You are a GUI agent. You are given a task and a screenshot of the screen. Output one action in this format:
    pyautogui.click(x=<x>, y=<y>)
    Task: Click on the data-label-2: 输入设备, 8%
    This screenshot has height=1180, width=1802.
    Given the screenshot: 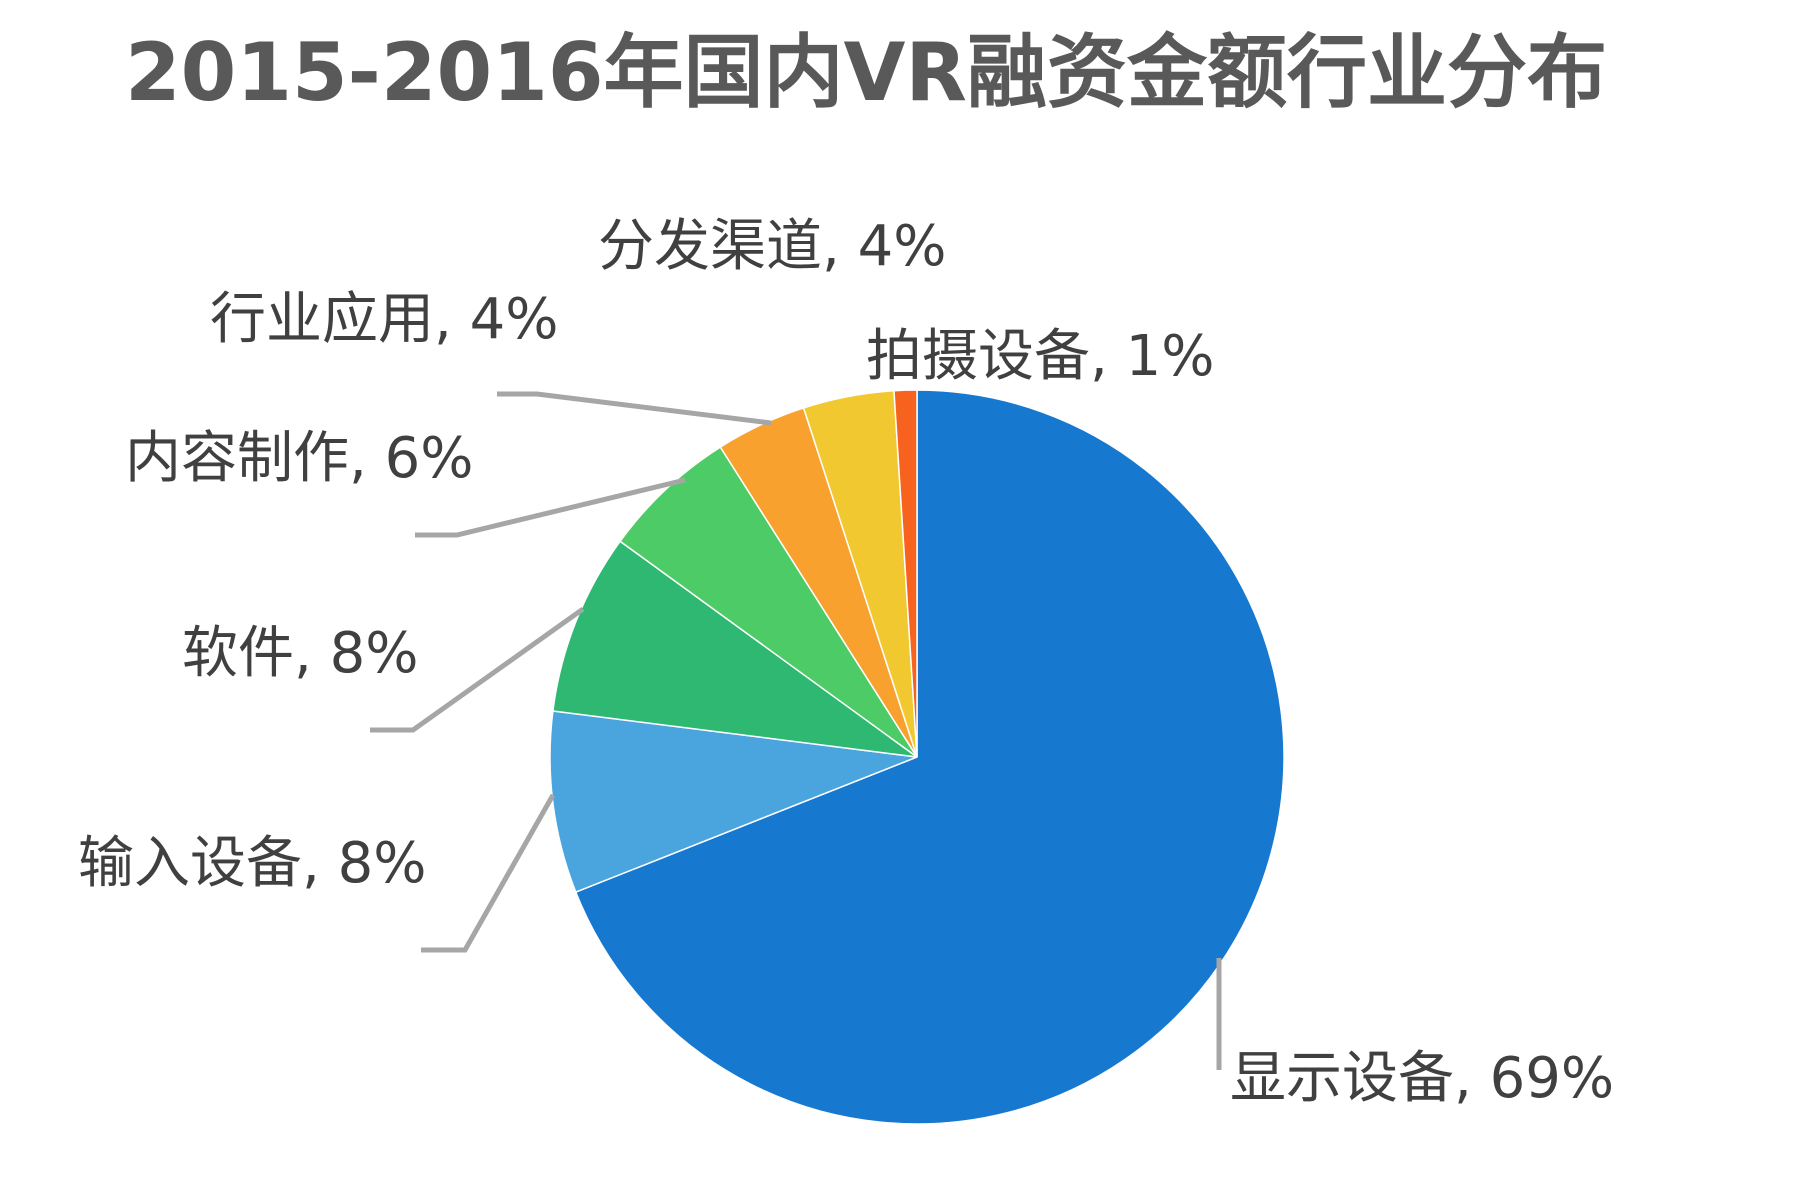 What is the action you would take?
    pyautogui.click(x=252, y=863)
    